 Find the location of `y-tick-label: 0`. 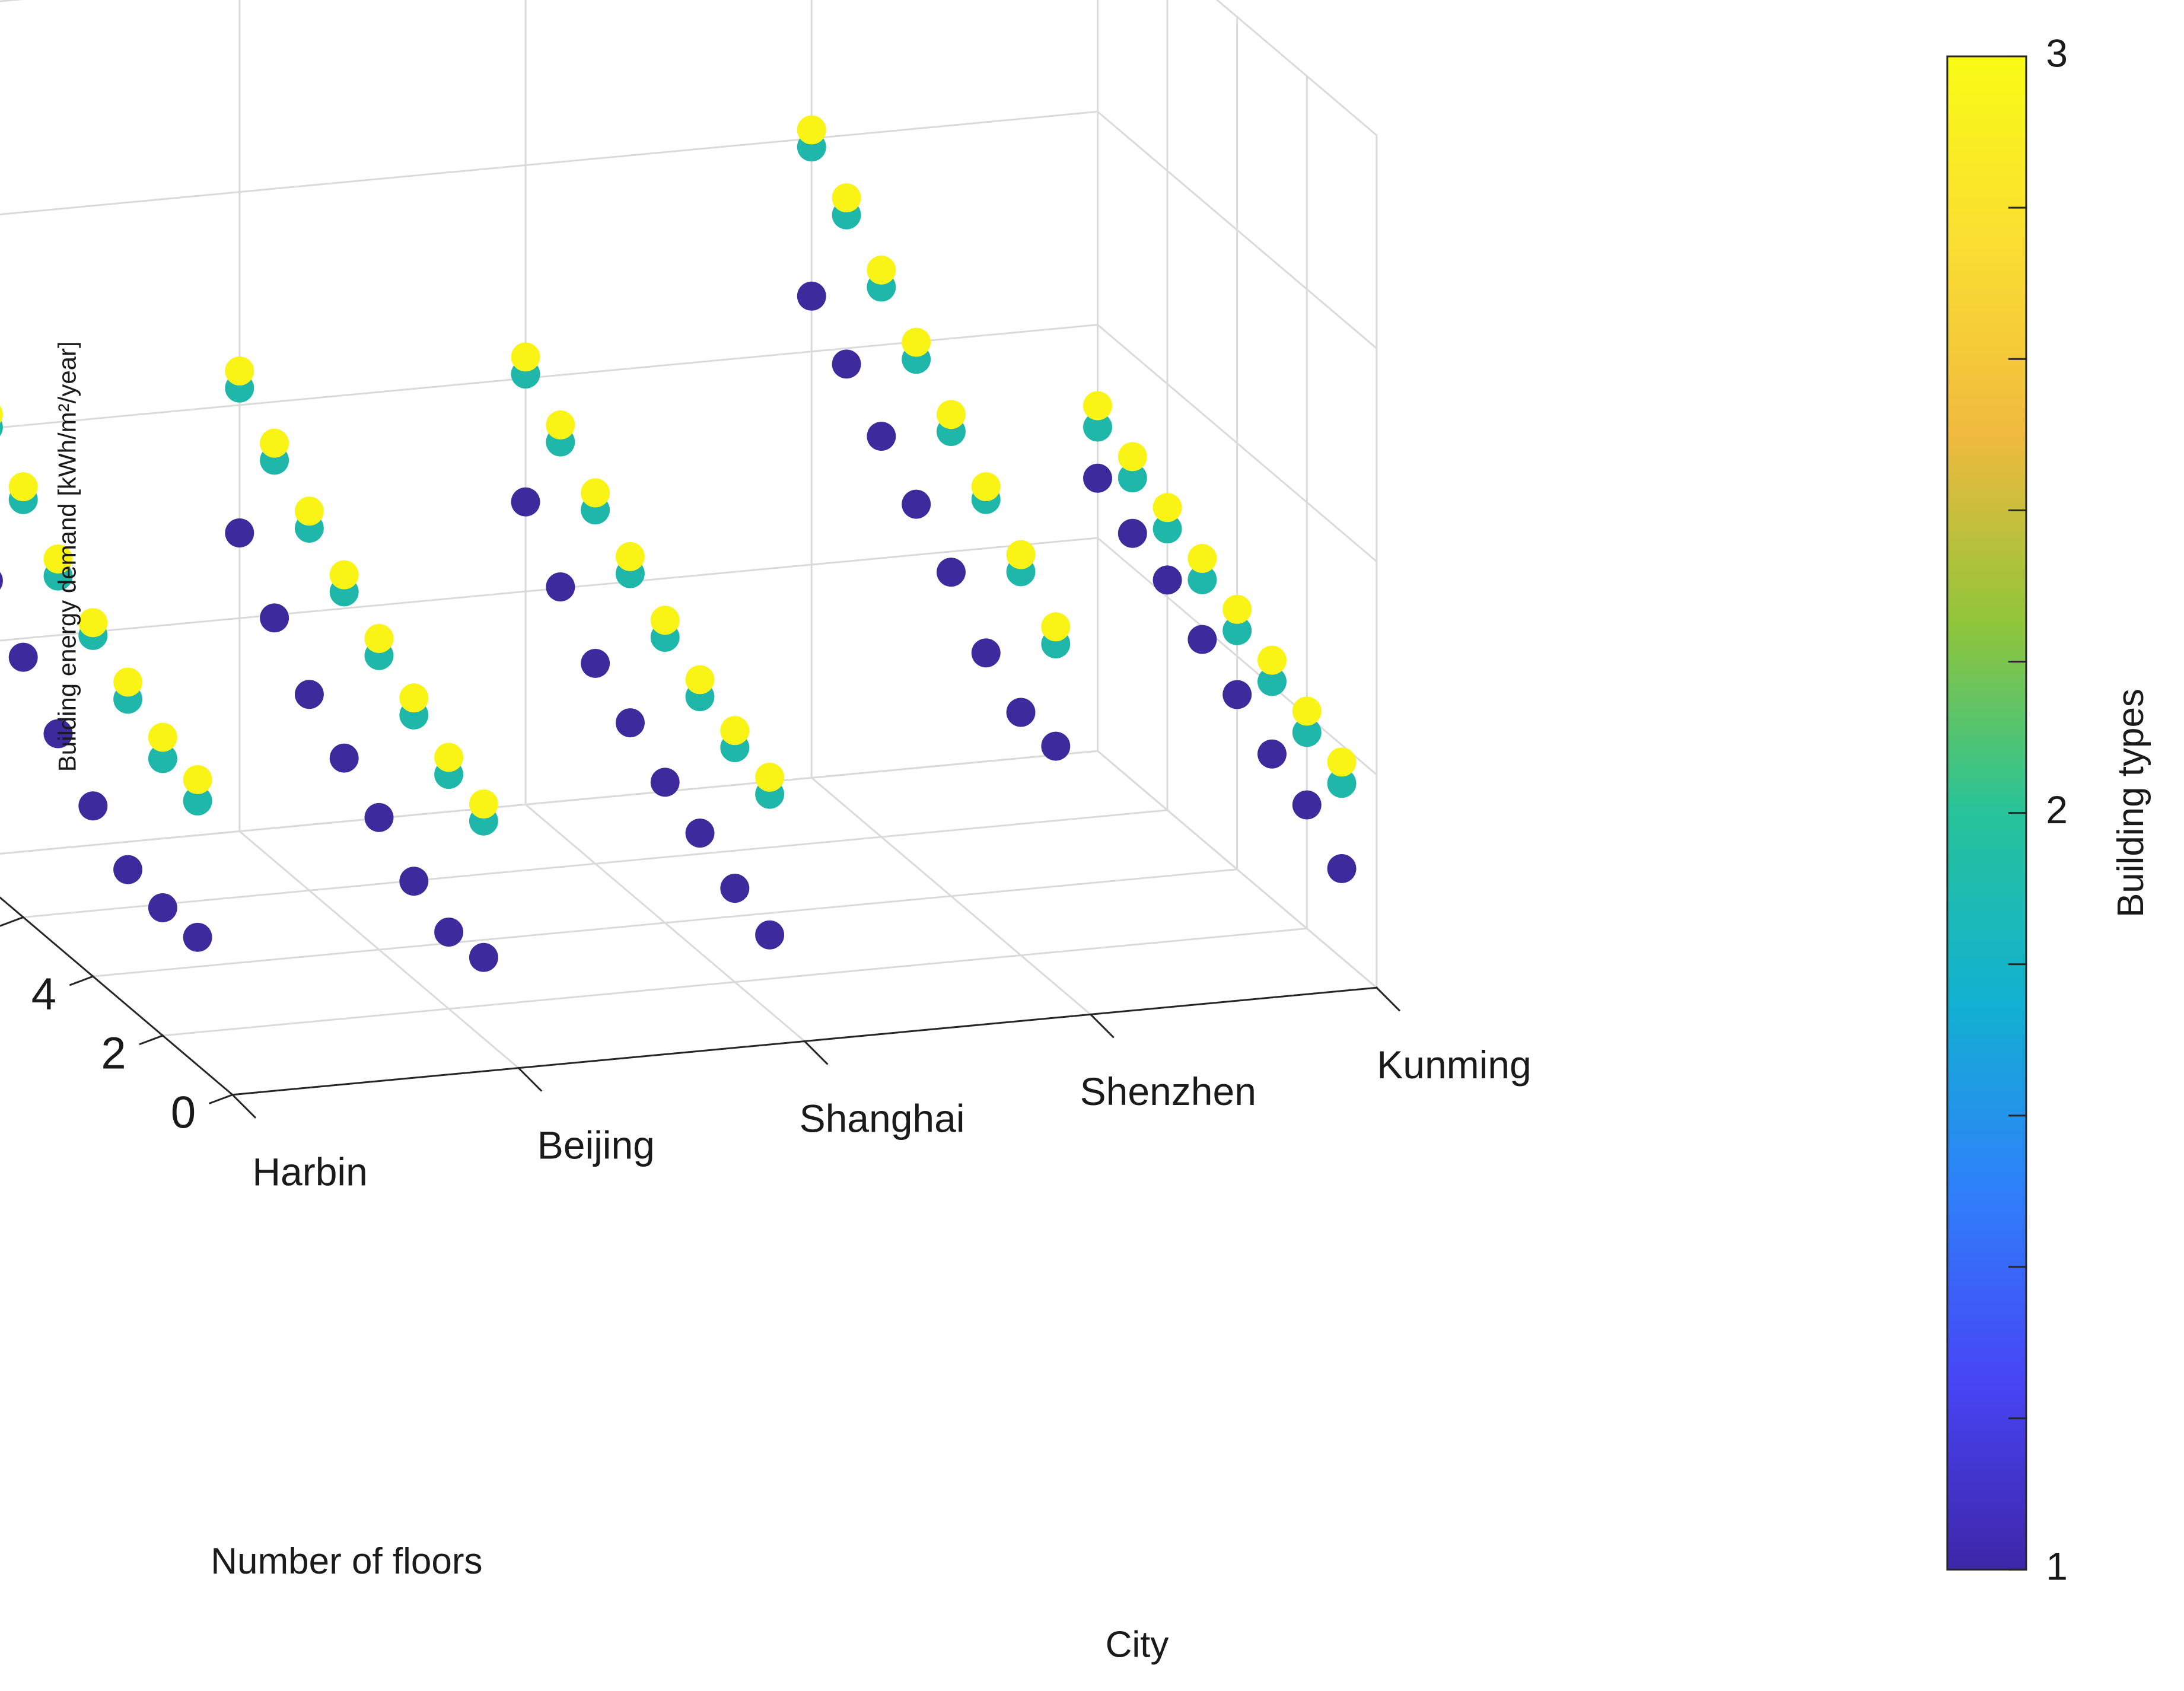

y-tick-label: 0 is located at coordinates (183, 1112).